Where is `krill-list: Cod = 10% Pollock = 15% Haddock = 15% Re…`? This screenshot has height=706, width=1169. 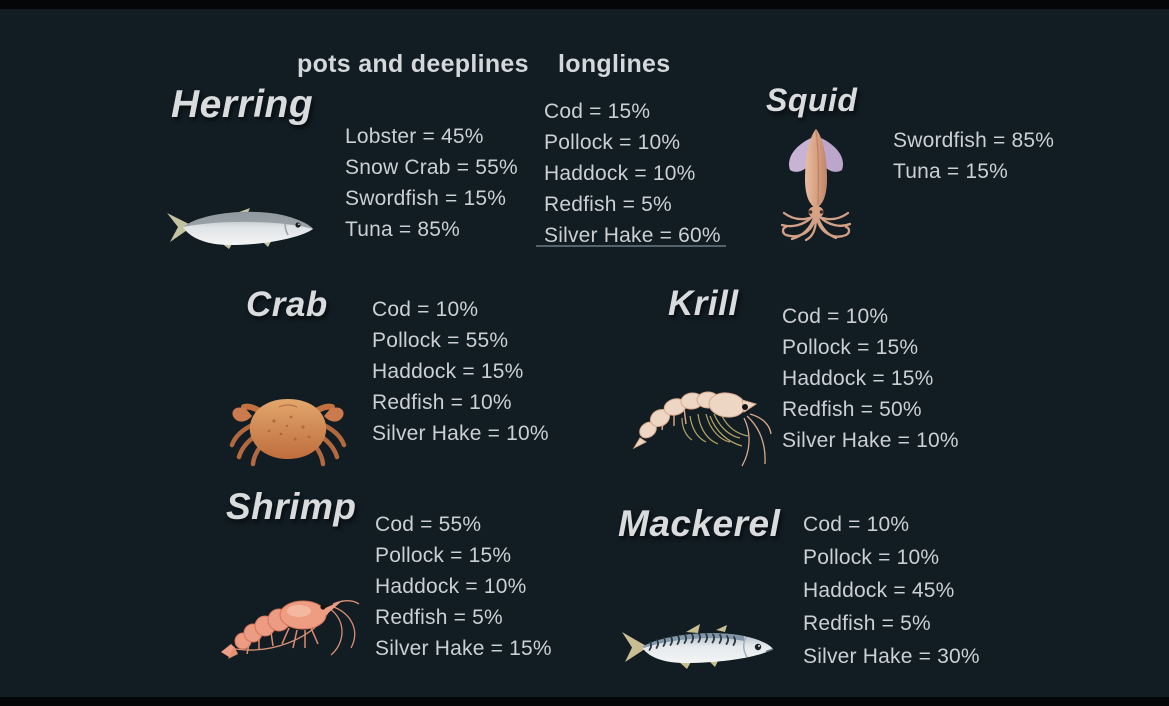
krill-list: Cod = 10% Pollock = 15% Haddock = 15% Re… is located at coordinates (870, 378).